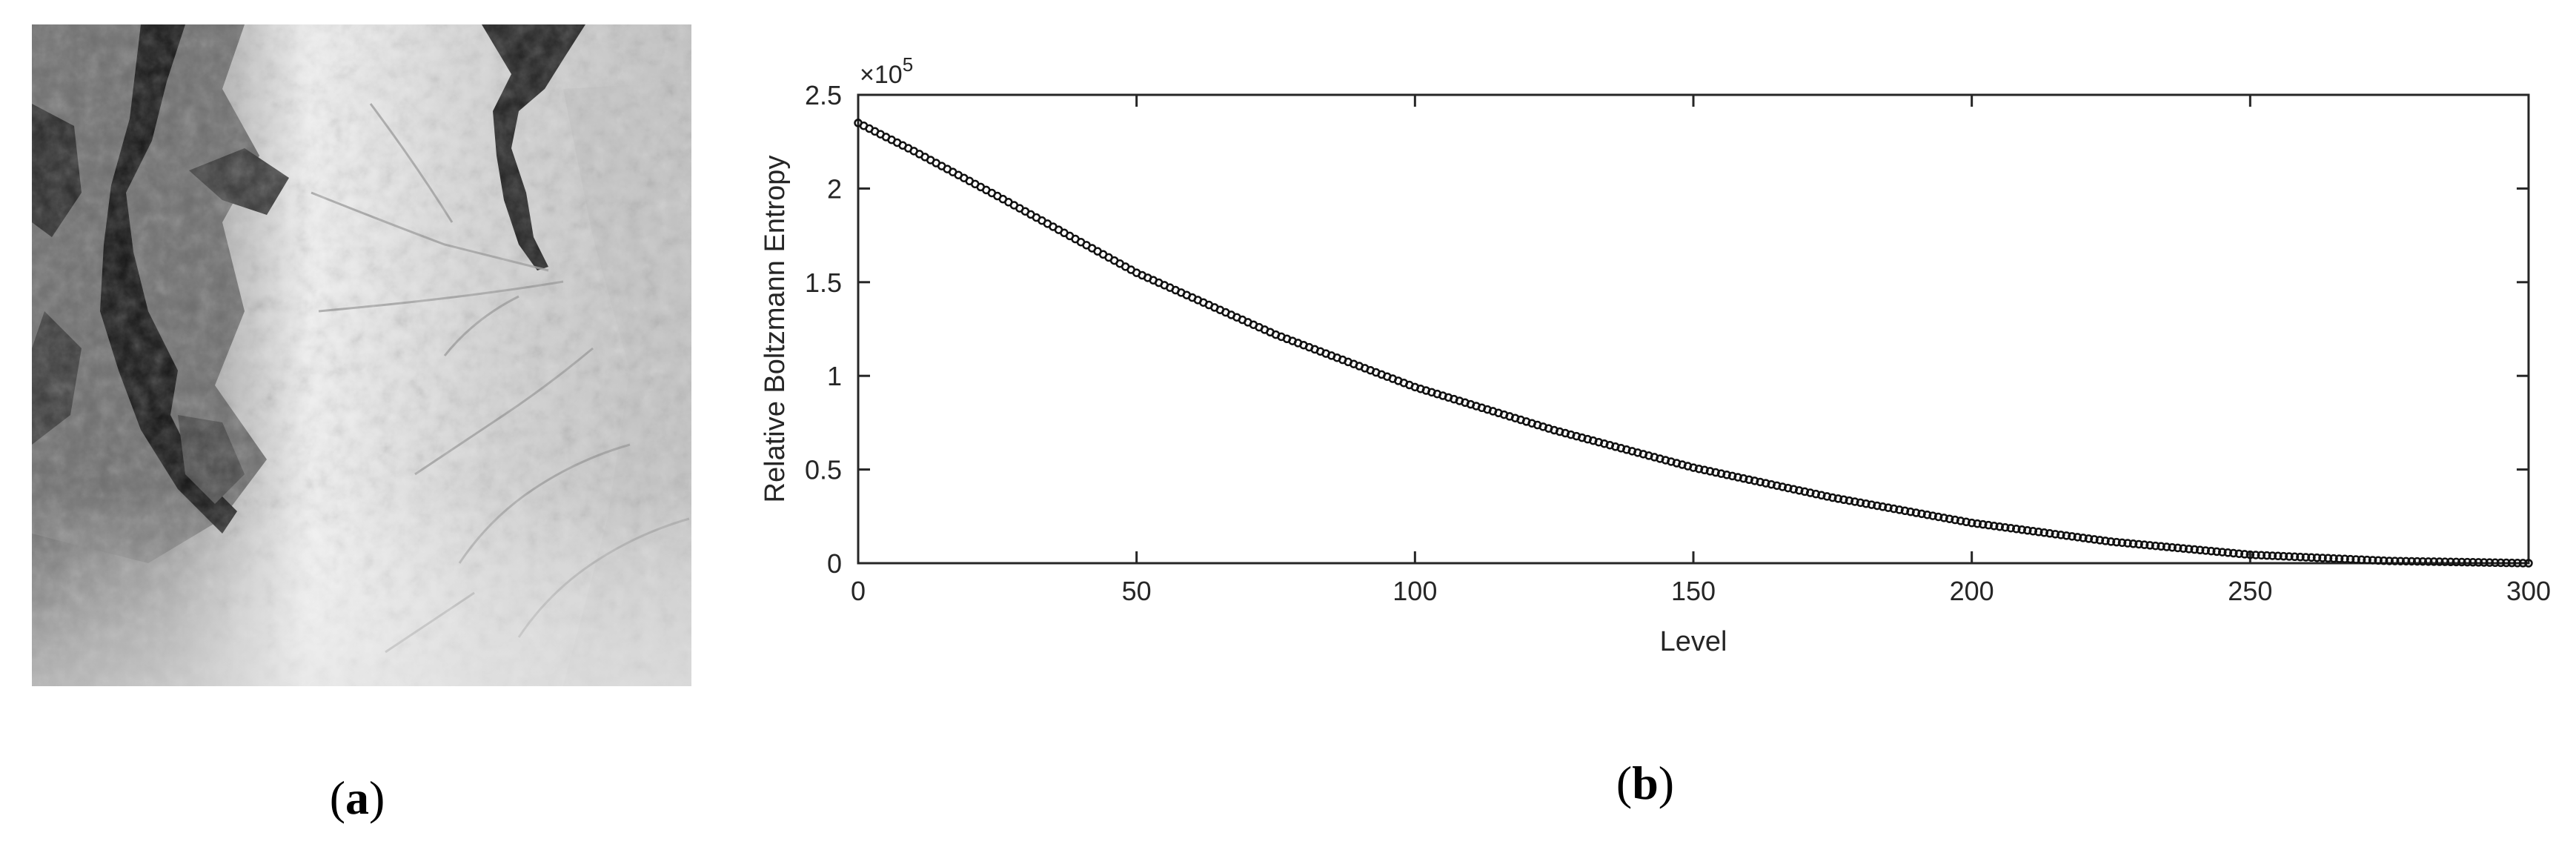 This screenshot has height=847, width=2576. What do you see at coordinates (823, 470) in the screenshot?
I see `y-tick-label: 0.5` at bounding box center [823, 470].